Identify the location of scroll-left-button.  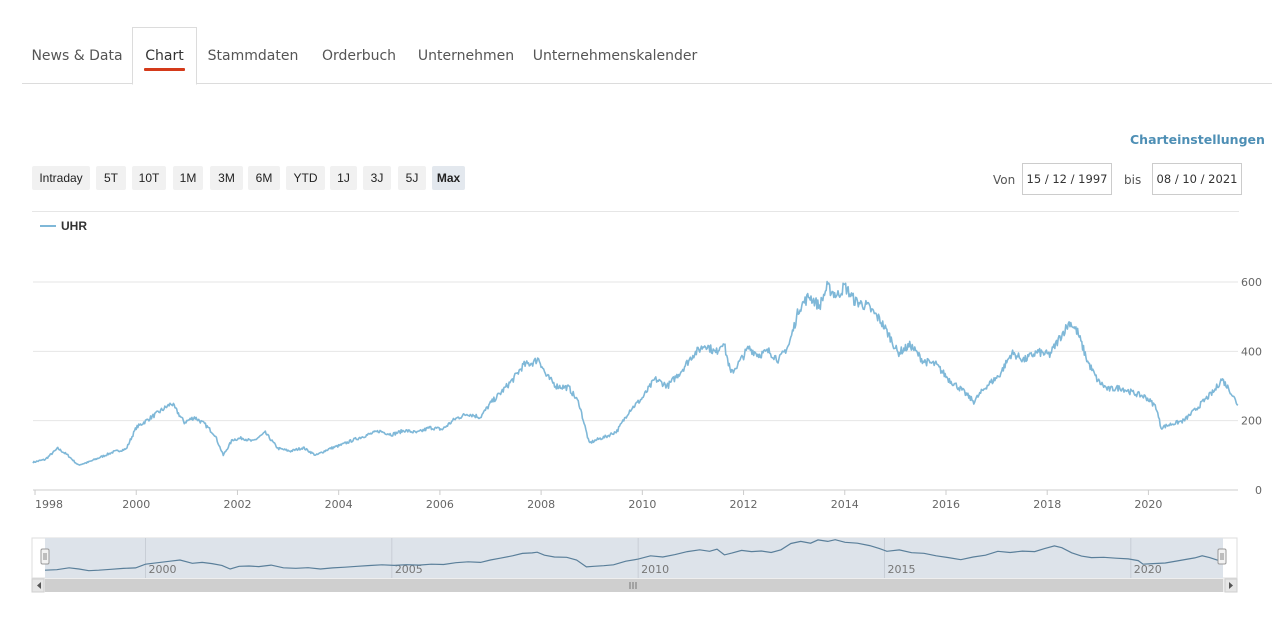
(38, 585).